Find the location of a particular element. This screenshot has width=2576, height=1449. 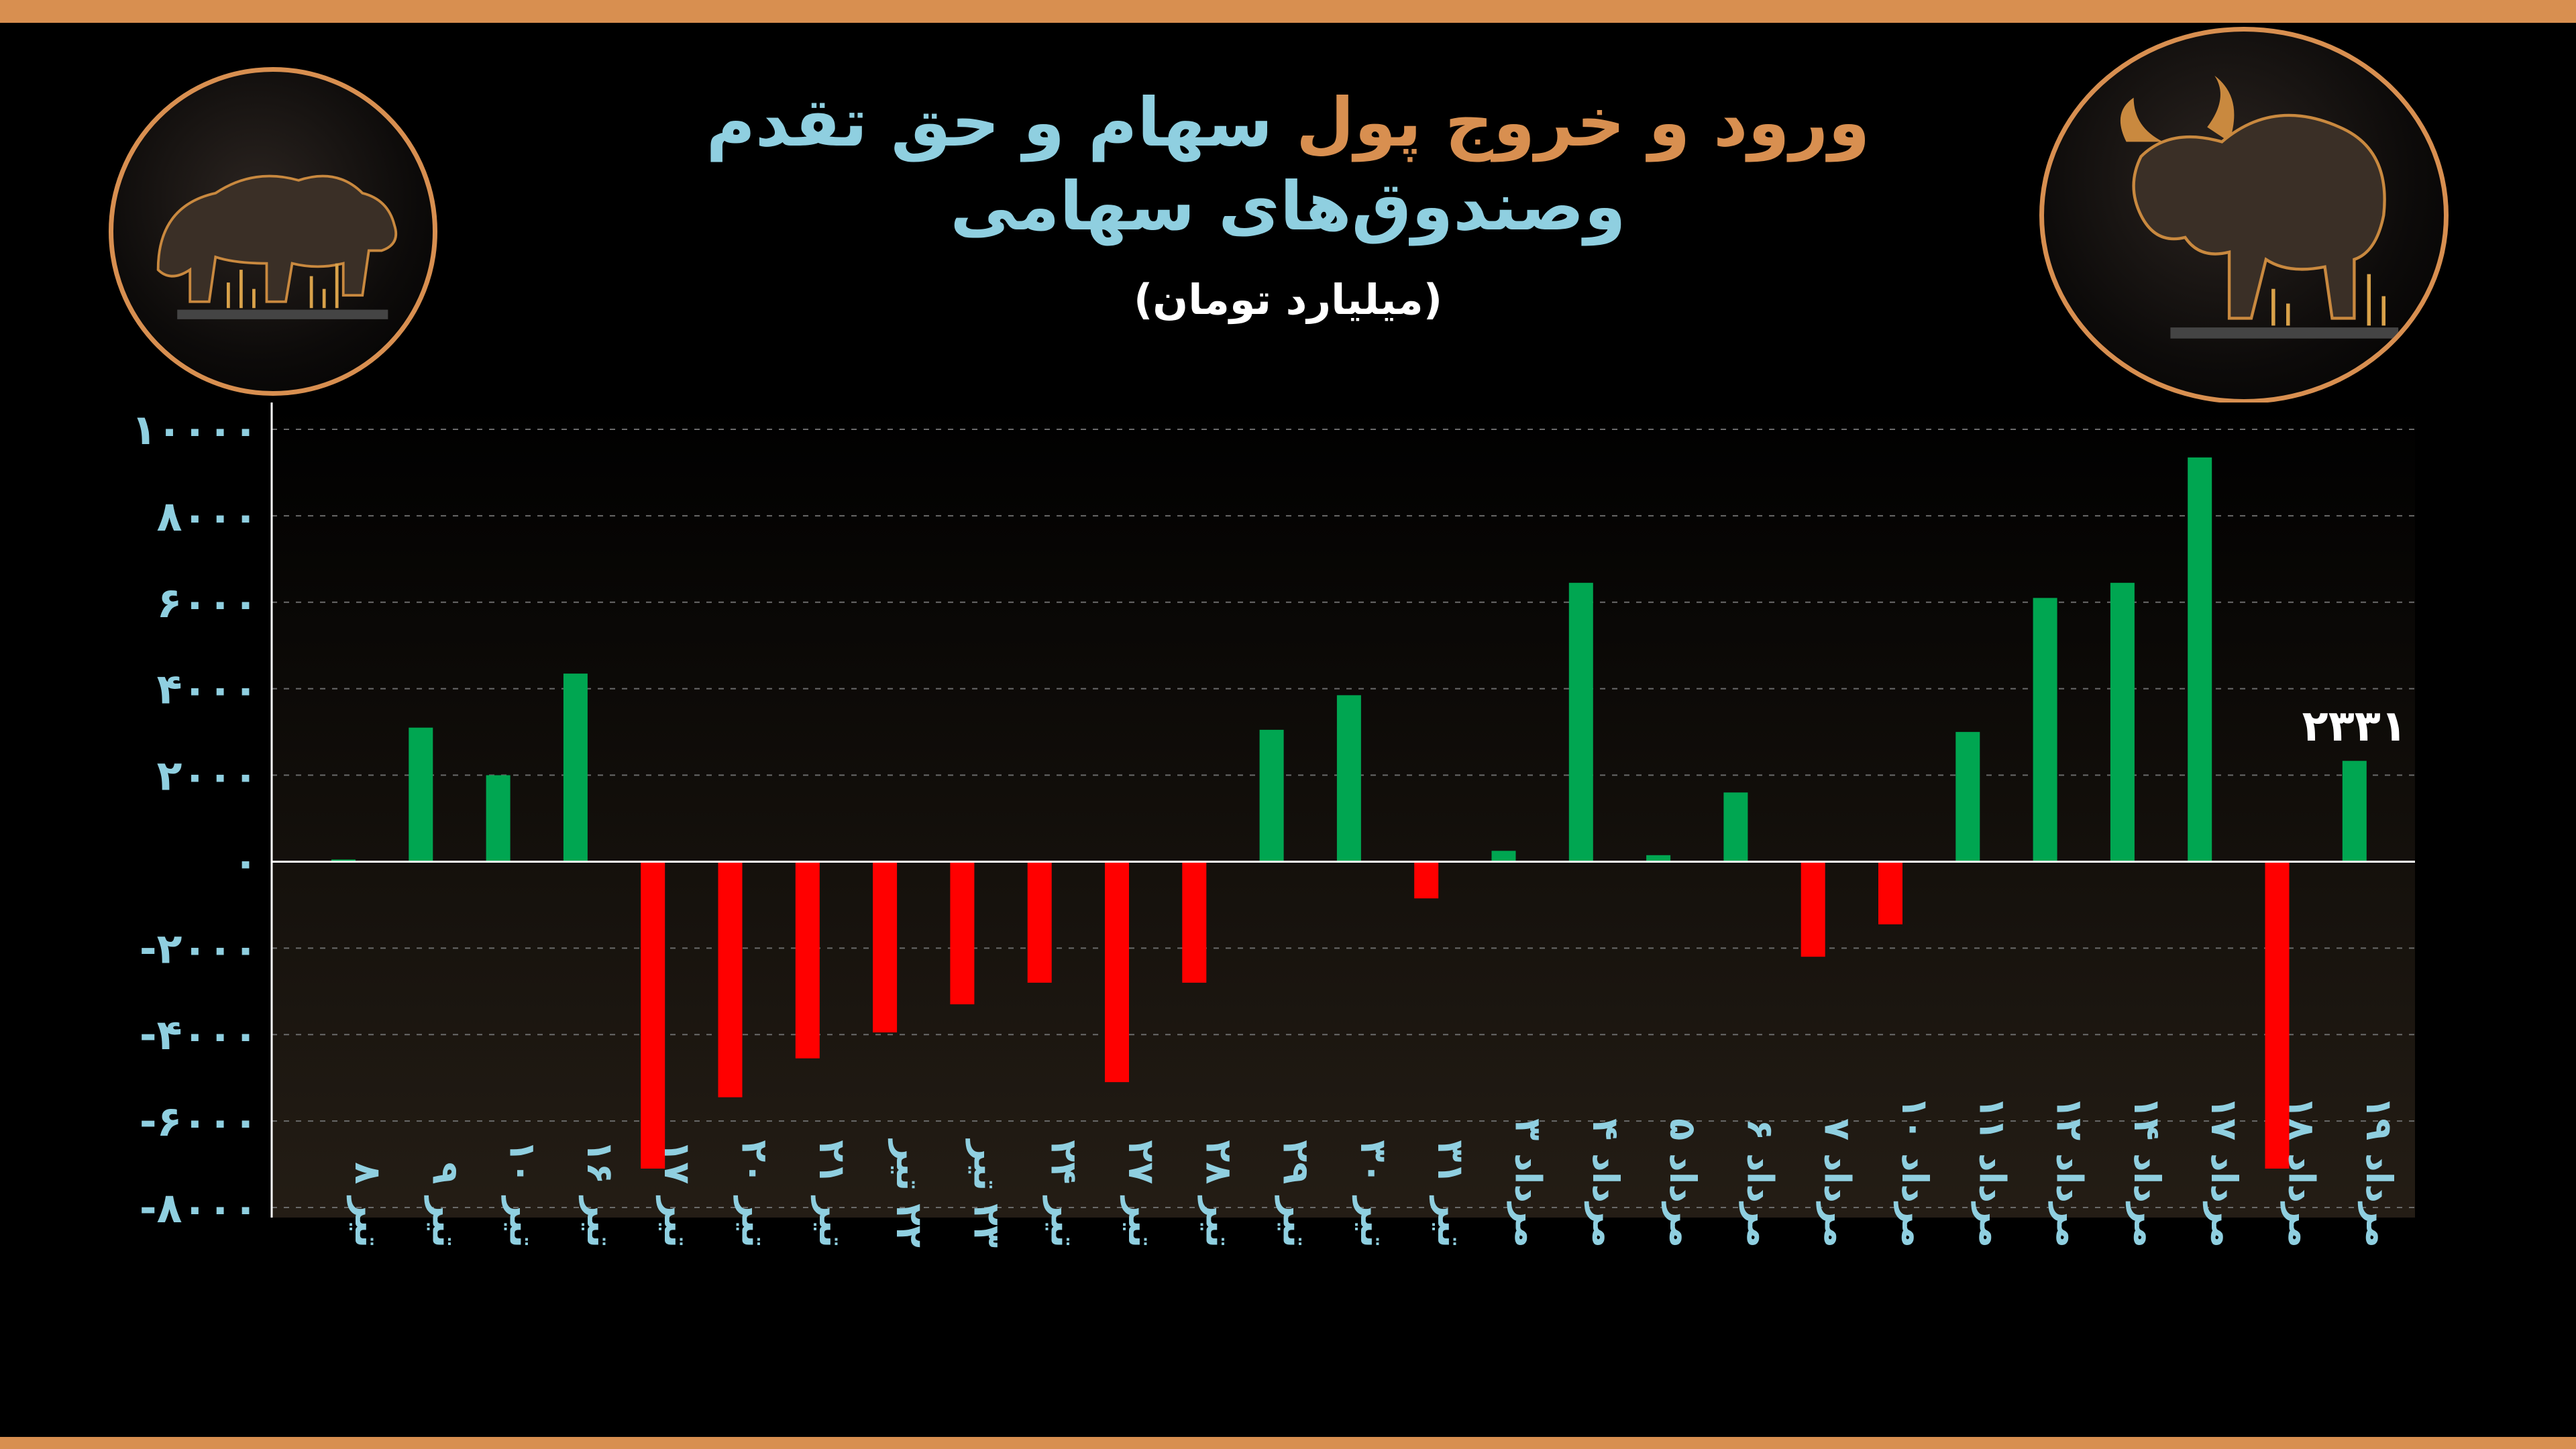

x-tick-label: مرداد ۱۲ is located at coordinates (2070, 1172).